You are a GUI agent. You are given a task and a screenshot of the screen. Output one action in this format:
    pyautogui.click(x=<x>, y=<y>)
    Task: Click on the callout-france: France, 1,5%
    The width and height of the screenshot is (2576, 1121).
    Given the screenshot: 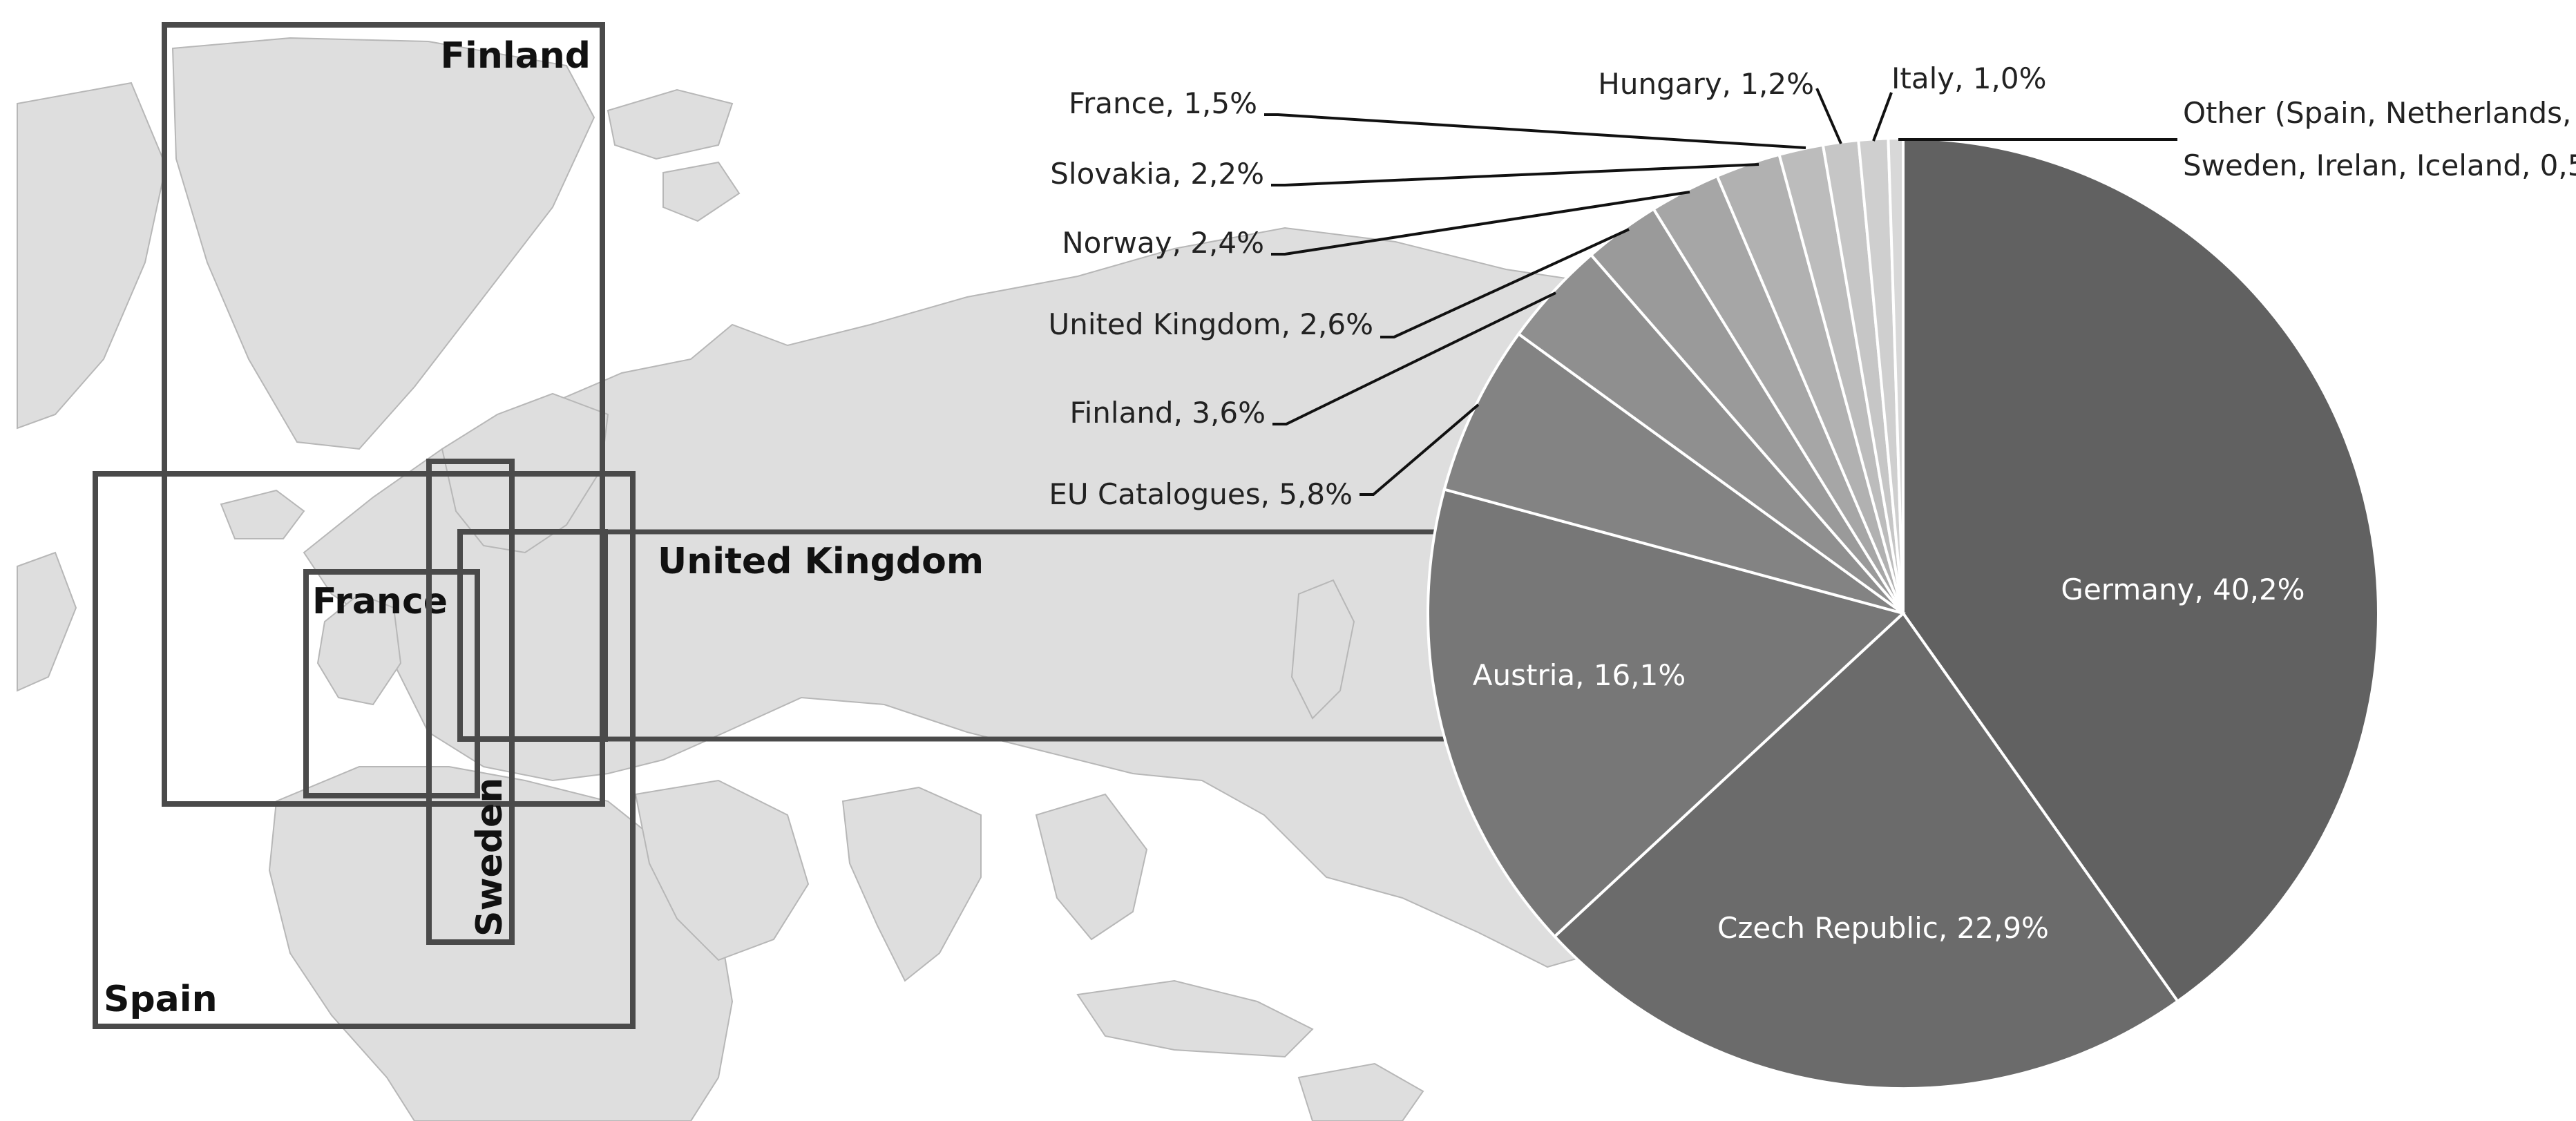 What is the action you would take?
    pyautogui.click(x=1163, y=103)
    